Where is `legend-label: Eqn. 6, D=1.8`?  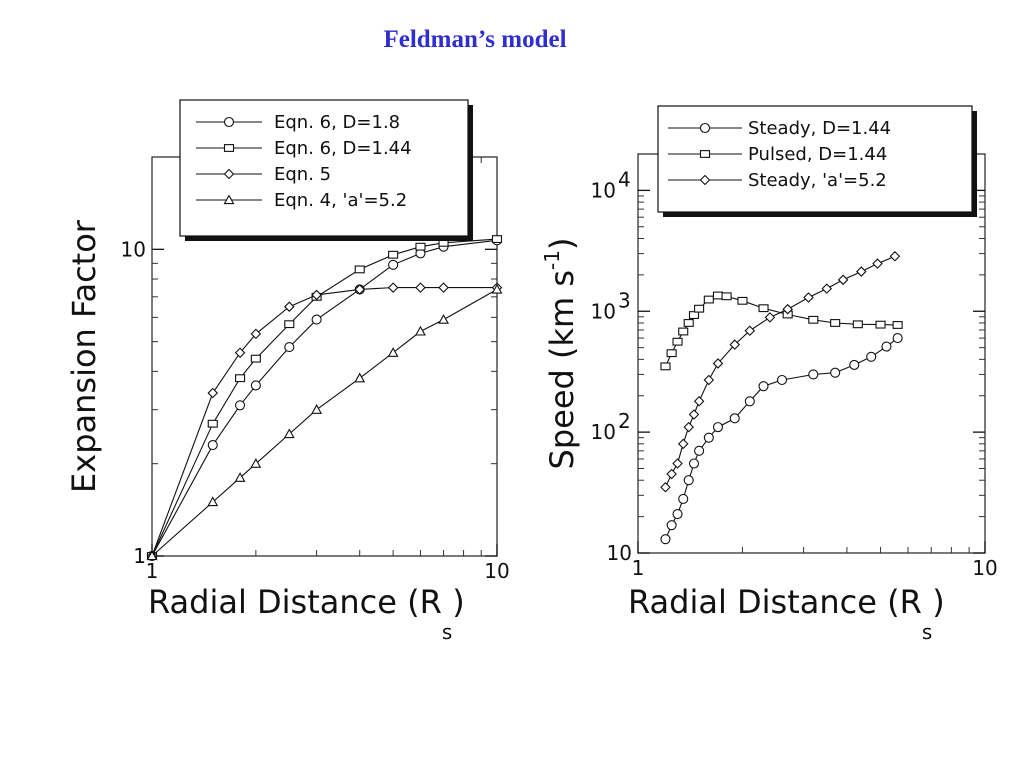
legend-label: Eqn. 6, D=1.8 is located at coordinates (337, 122).